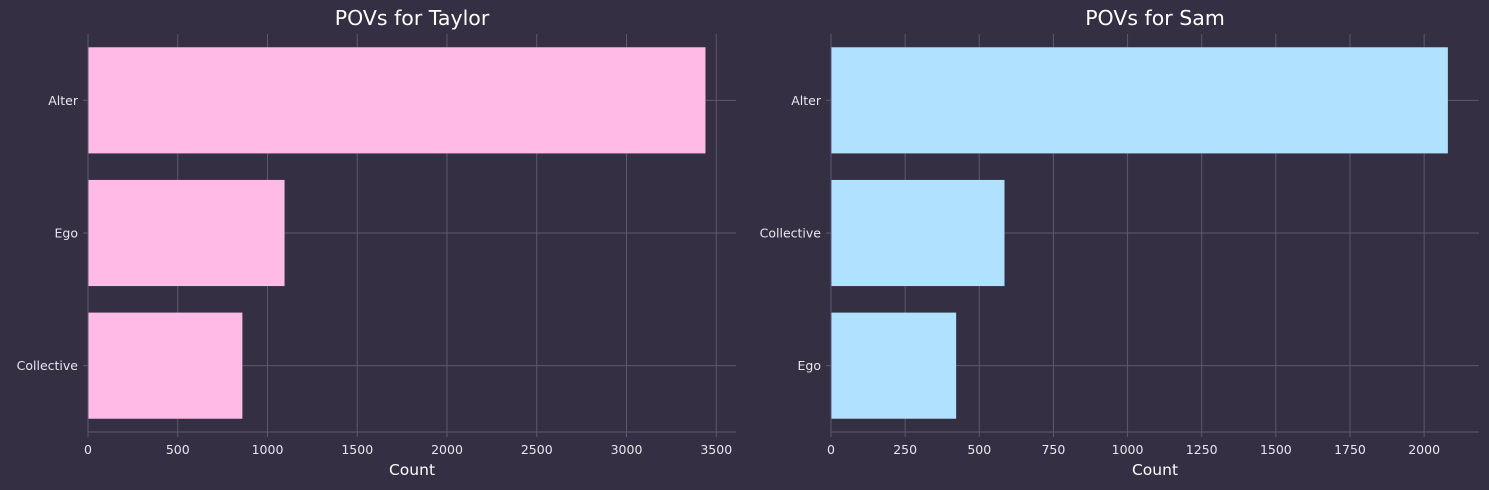 The height and width of the screenshot is (490, 1489). I want to click on x-tick-label: 3000, so click(627, 449).